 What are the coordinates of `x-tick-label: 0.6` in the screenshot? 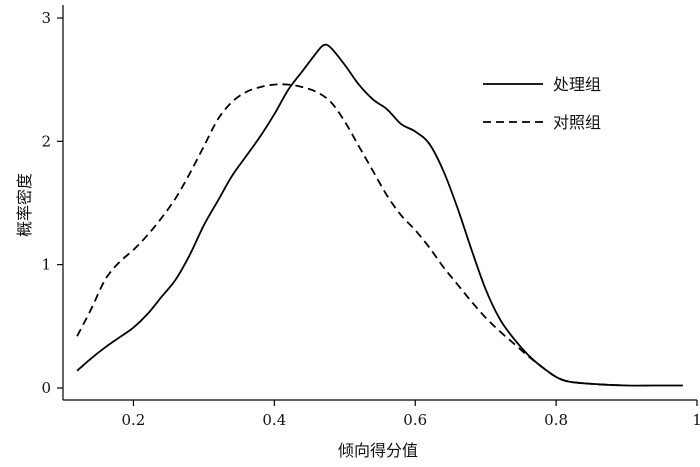 It's located at (415, 420).